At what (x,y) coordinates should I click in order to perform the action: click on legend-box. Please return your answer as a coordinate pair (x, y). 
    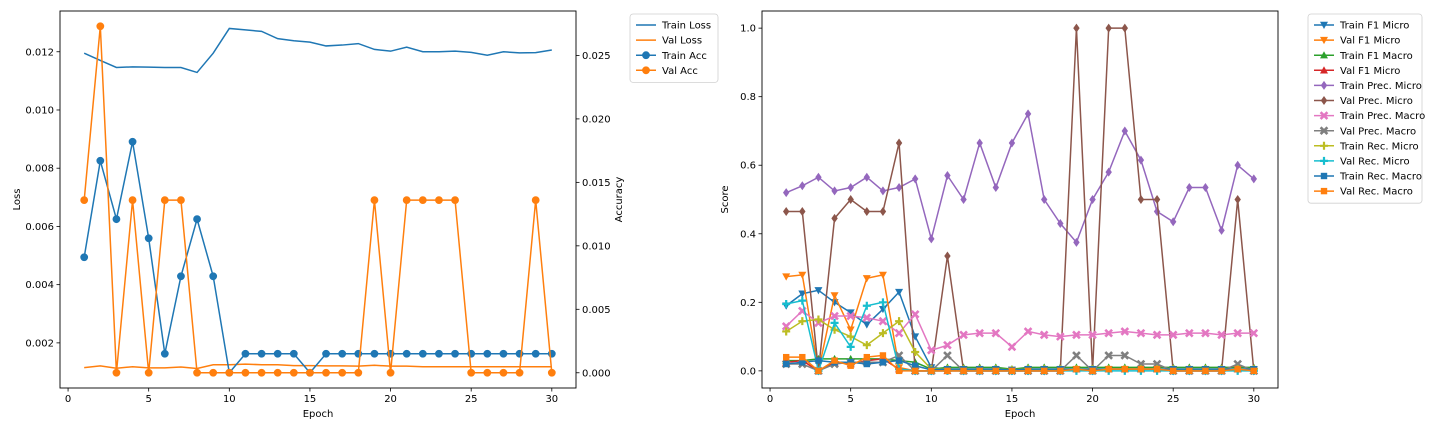
    Looking at the image, I should click on (674, 48).